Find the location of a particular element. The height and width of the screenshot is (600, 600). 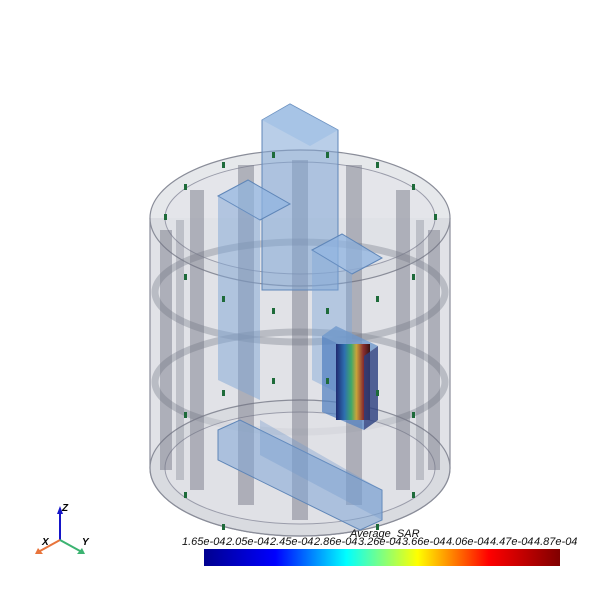

colorbar-tick: 3.66e-04 is located at coordinates (424, 542).